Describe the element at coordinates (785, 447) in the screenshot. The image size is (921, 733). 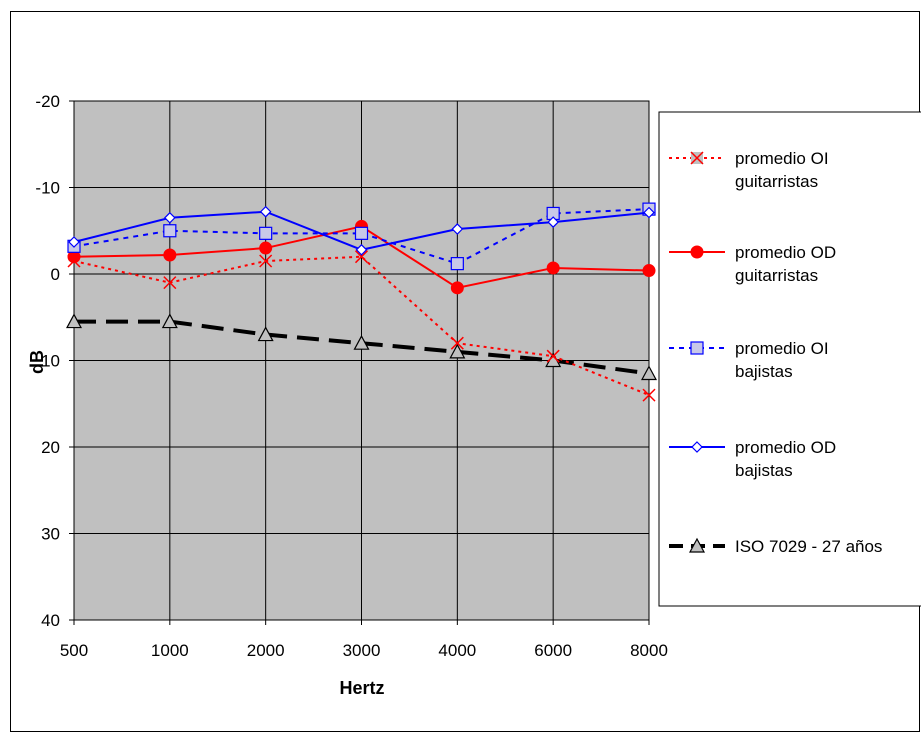
I see `legend-label-4: promedio OD` at that location.